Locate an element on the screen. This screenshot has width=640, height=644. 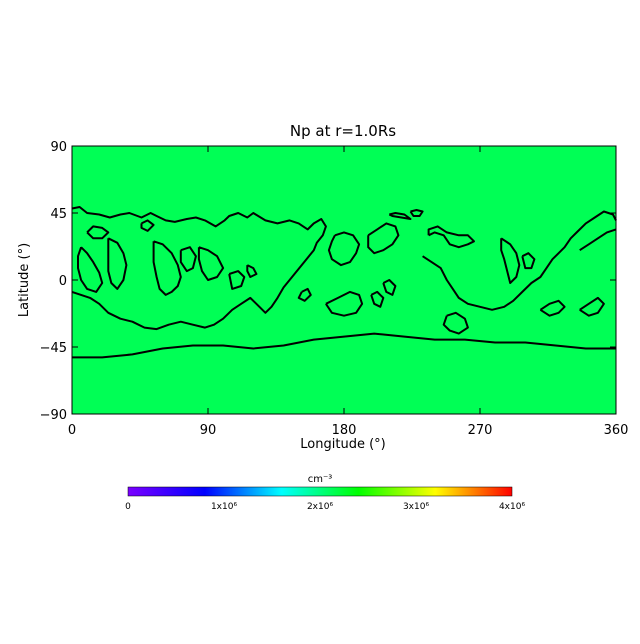
x-tick-label: 90 is located at coordinates (208, 430).